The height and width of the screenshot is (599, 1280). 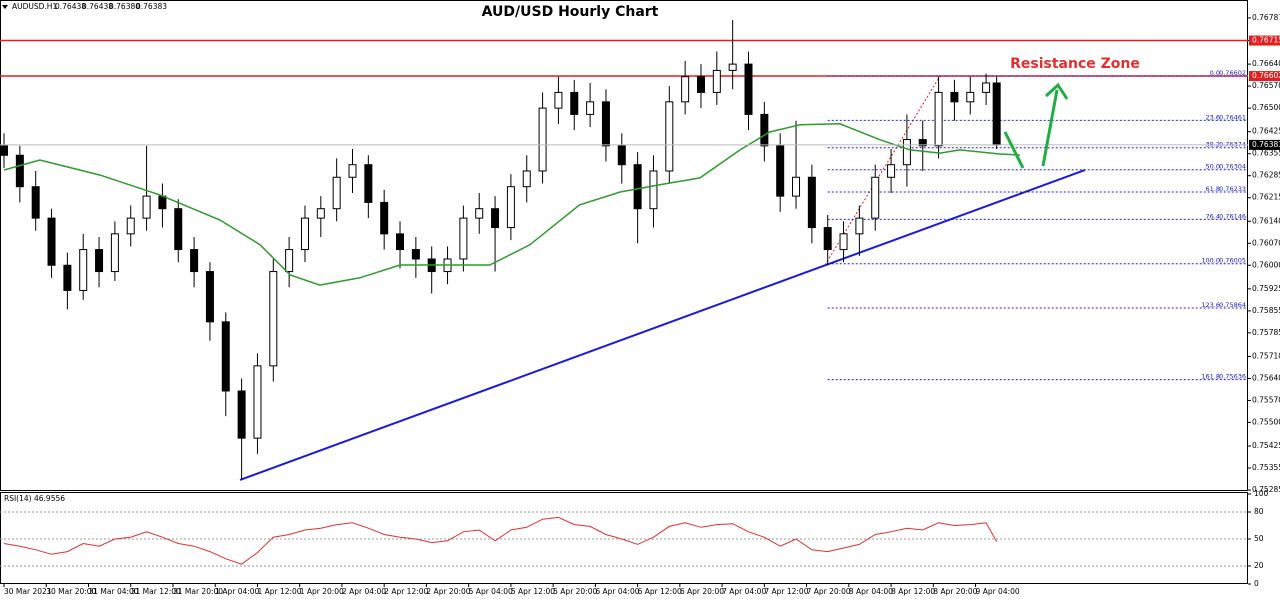 What do you see at coordinates (71, 591) in the screenshot?
I see `x-tick-label: 30 Mar 20:00` at bounding box center [71, 591].